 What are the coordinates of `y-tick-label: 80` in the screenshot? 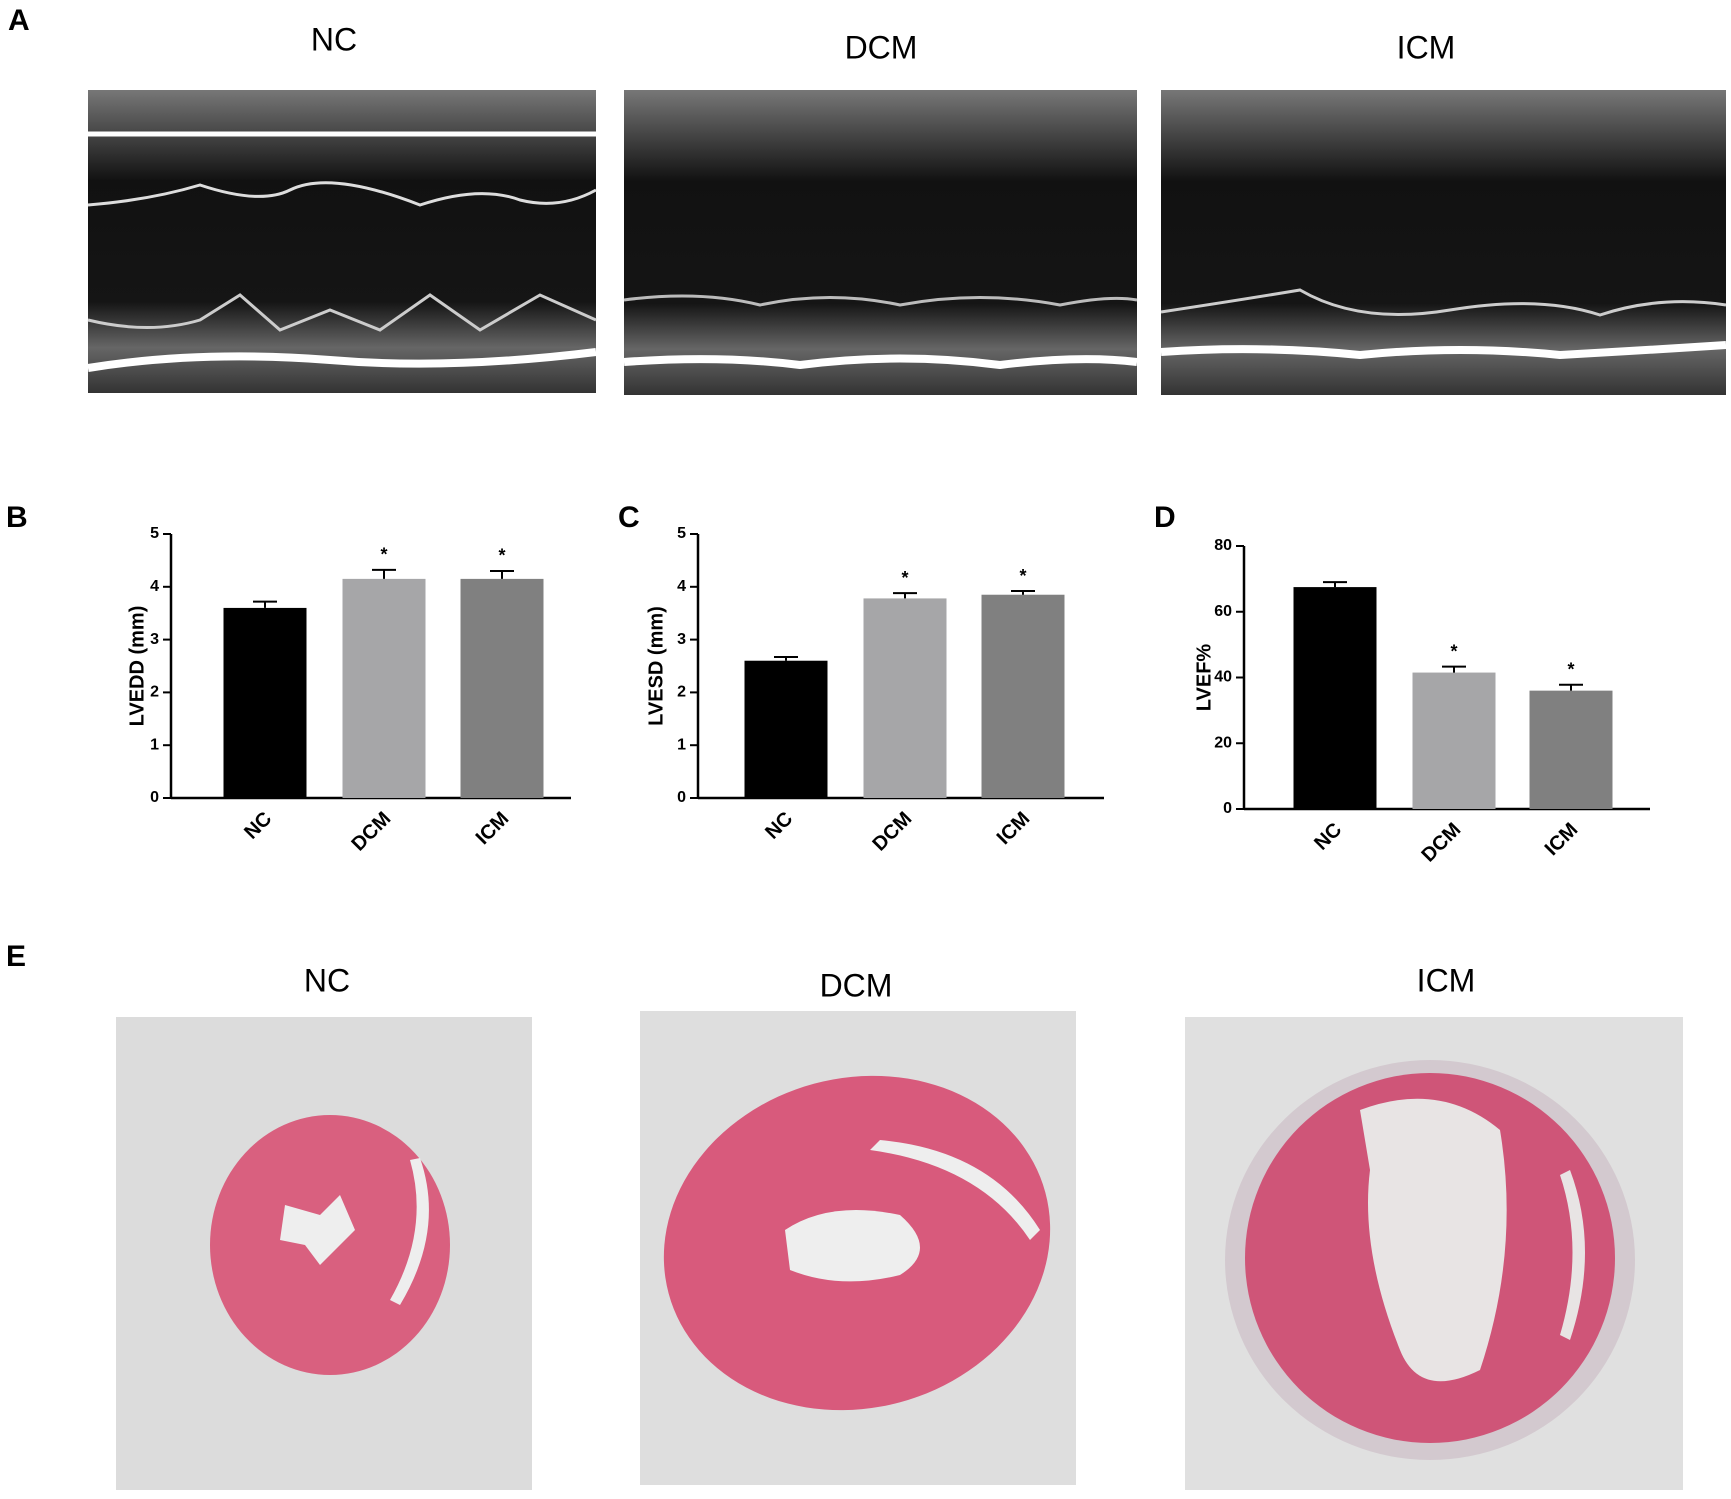 It's located at (1223, 545).